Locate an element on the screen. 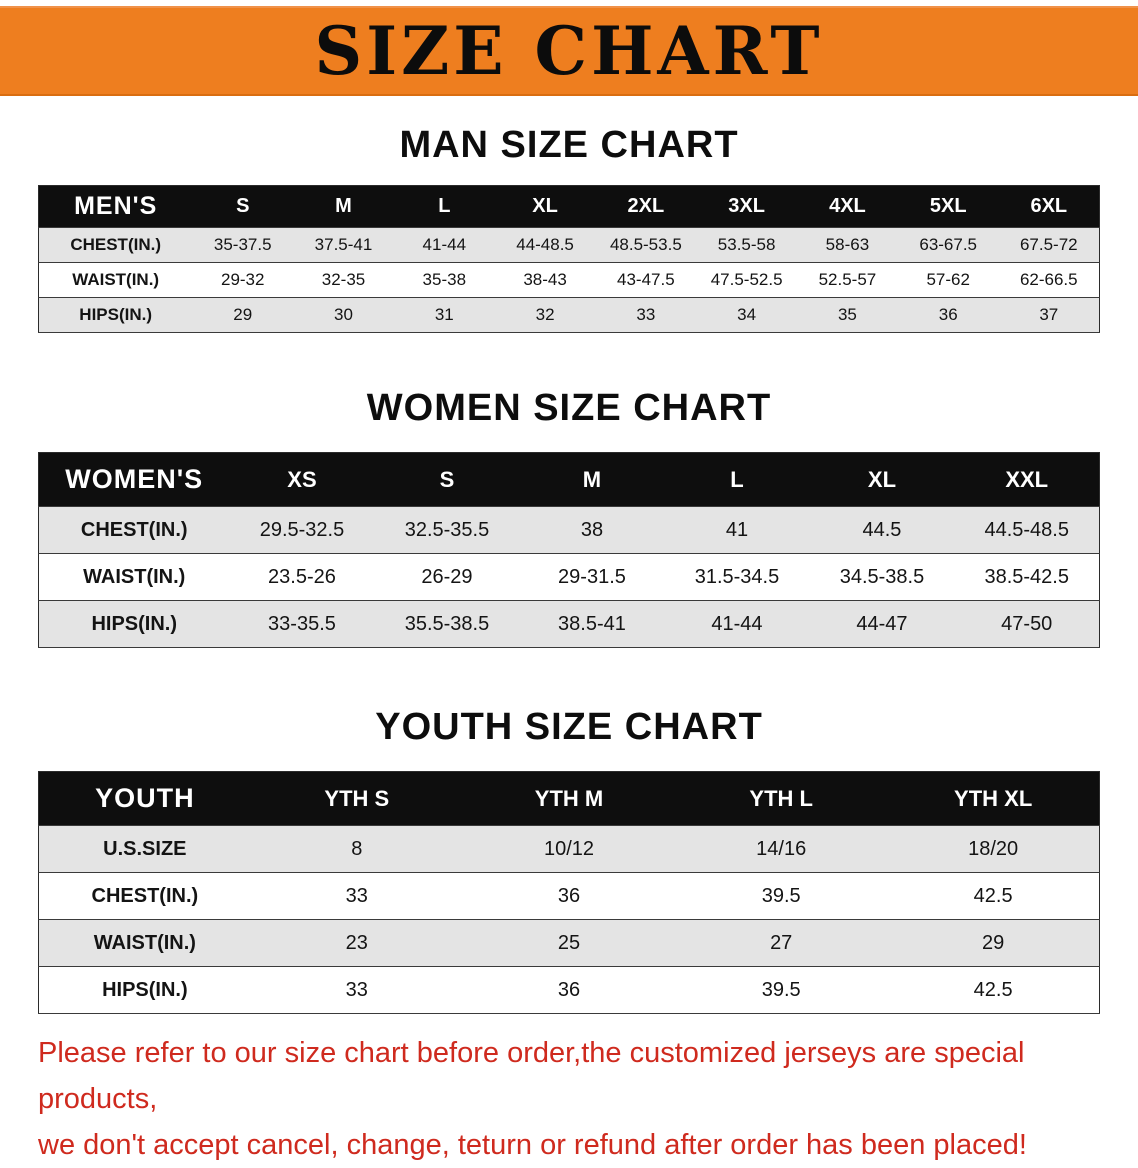 Image resolution: width=1138 pixels, height=1168 pixels. measurement-value: 33-35.5 is located at coordinates (302, 624).